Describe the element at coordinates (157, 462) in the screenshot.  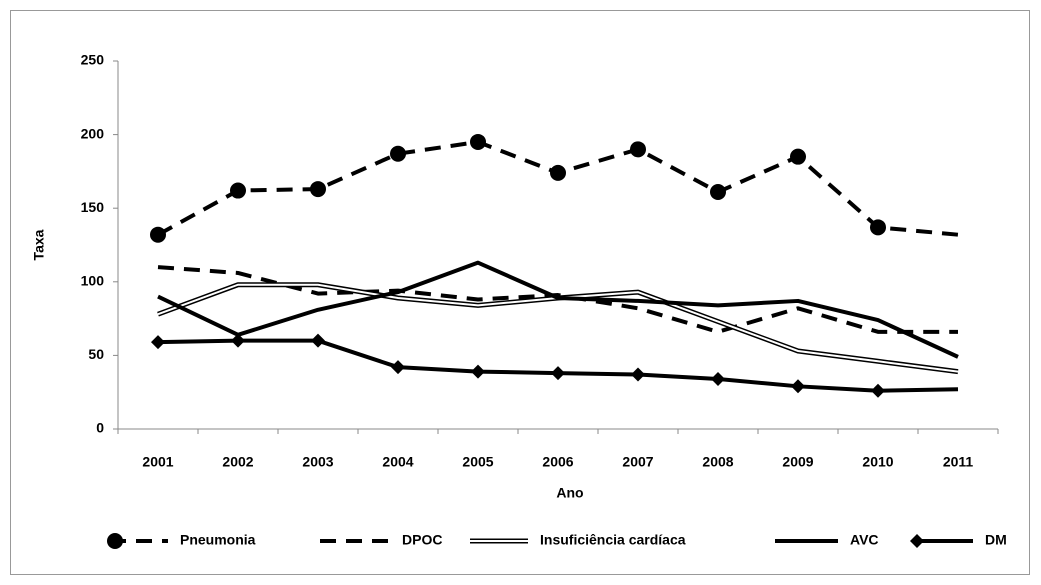
I see `x-tick-label: 2001` at that location.